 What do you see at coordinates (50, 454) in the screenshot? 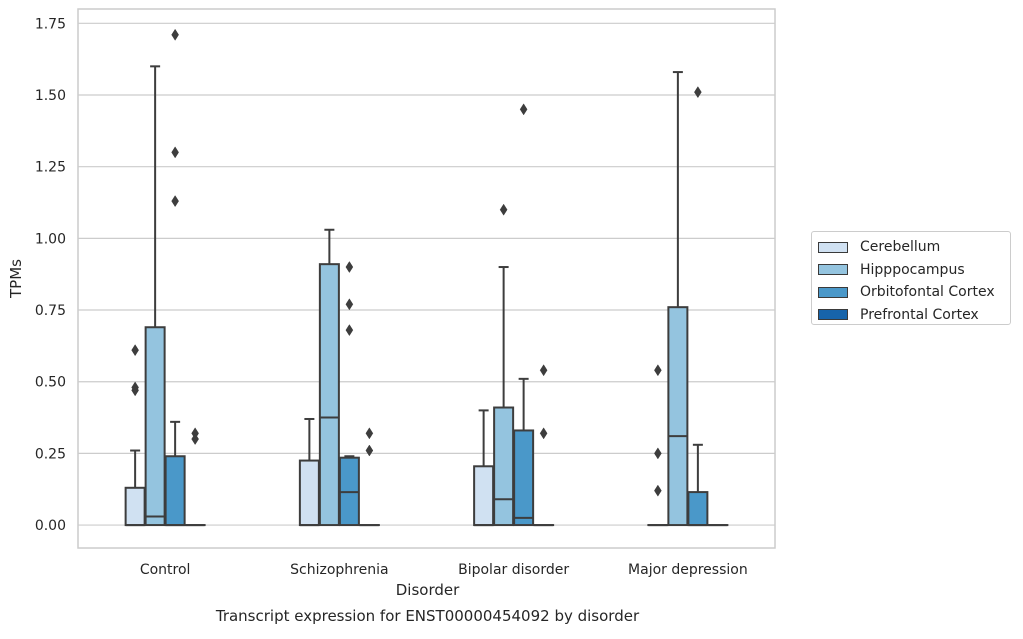
I see `y-tick-label: 0.25` at bounding box center [50, 454].